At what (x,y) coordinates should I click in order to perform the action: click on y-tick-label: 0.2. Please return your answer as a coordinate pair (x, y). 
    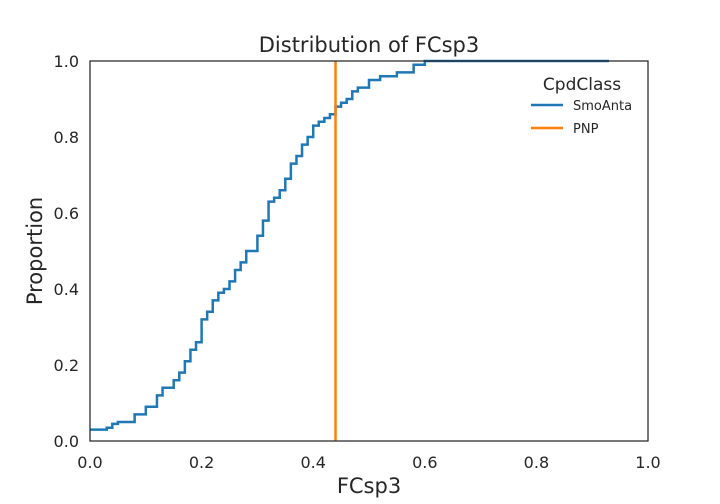
    Looking at the image, I should click on (66, 365).